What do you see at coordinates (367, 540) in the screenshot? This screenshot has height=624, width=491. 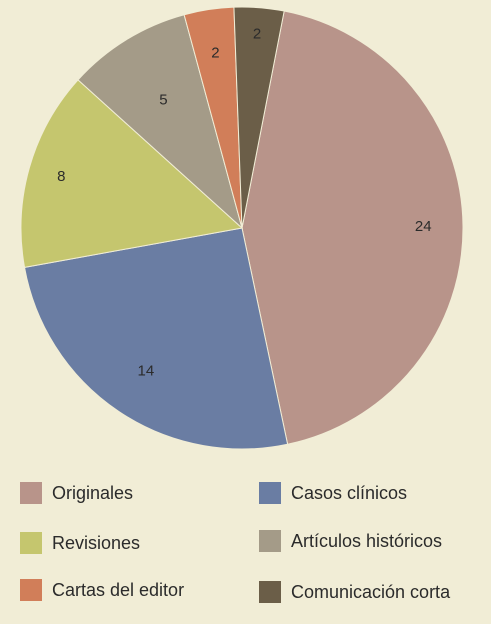 I see `legend-label-articulos-historicos: Artículos históricos` at bounding box center [367, 540].